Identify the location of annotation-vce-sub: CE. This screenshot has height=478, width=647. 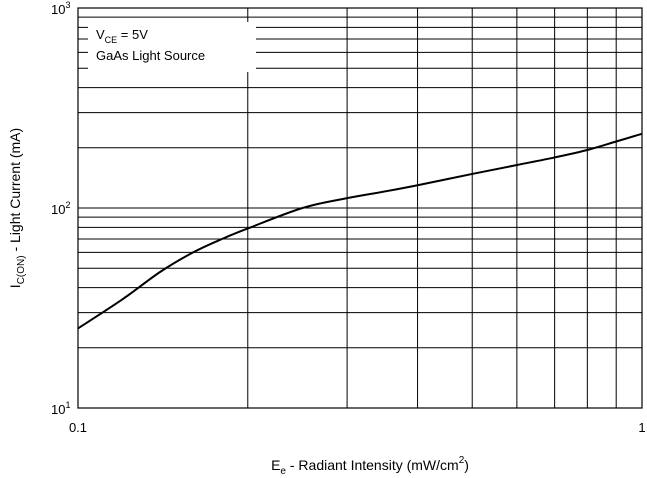
(111, 40).